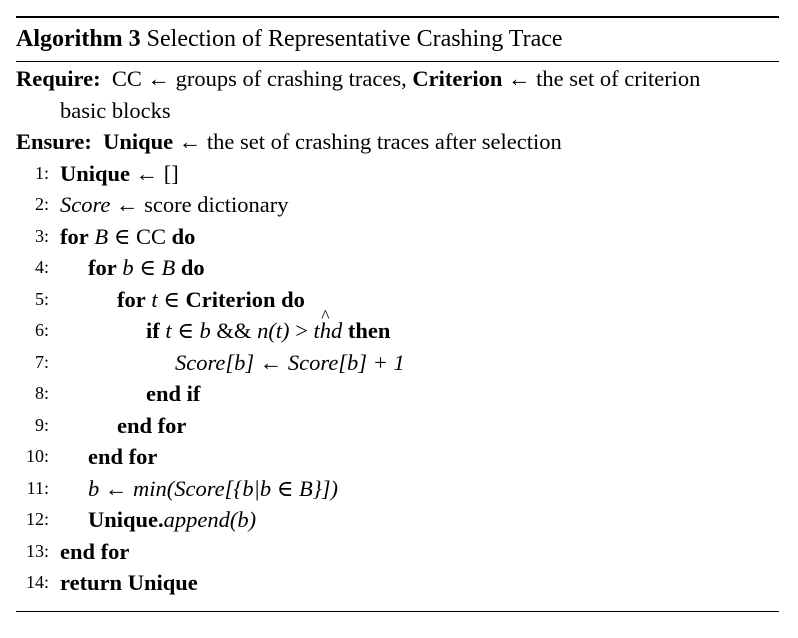 The image size is (798, 638). I want to click on assign-empty: ← [], so click(154, 173).